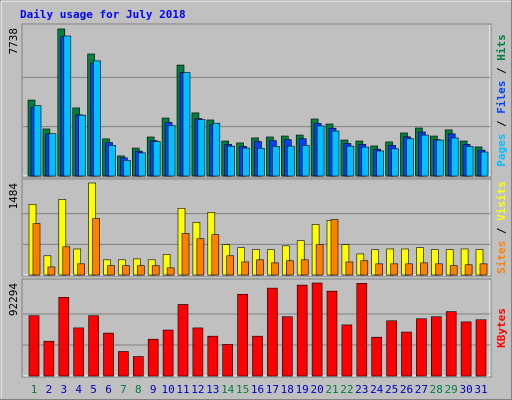  What do you see at coordinates (197, 389) in the screenshot?
I see `x-tick-label: 12` at bounding box center [197, 389].